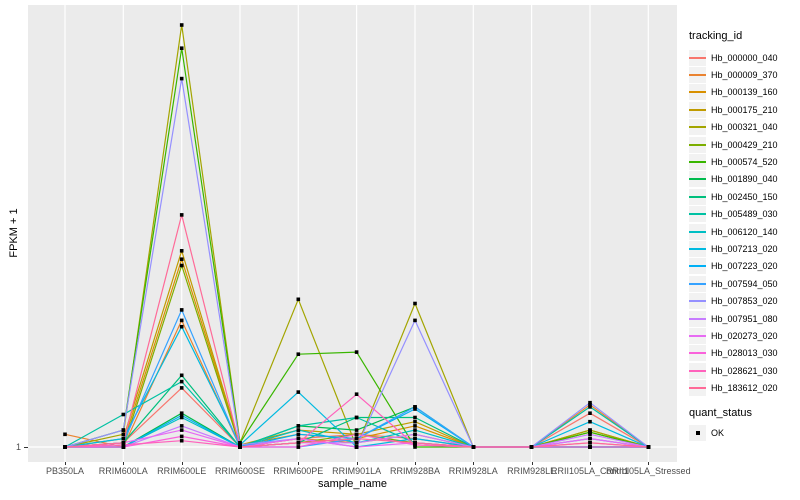 The image size is (800, 500). I want to click on legend-item-label: Hb_028013_030, so click(744, 353).